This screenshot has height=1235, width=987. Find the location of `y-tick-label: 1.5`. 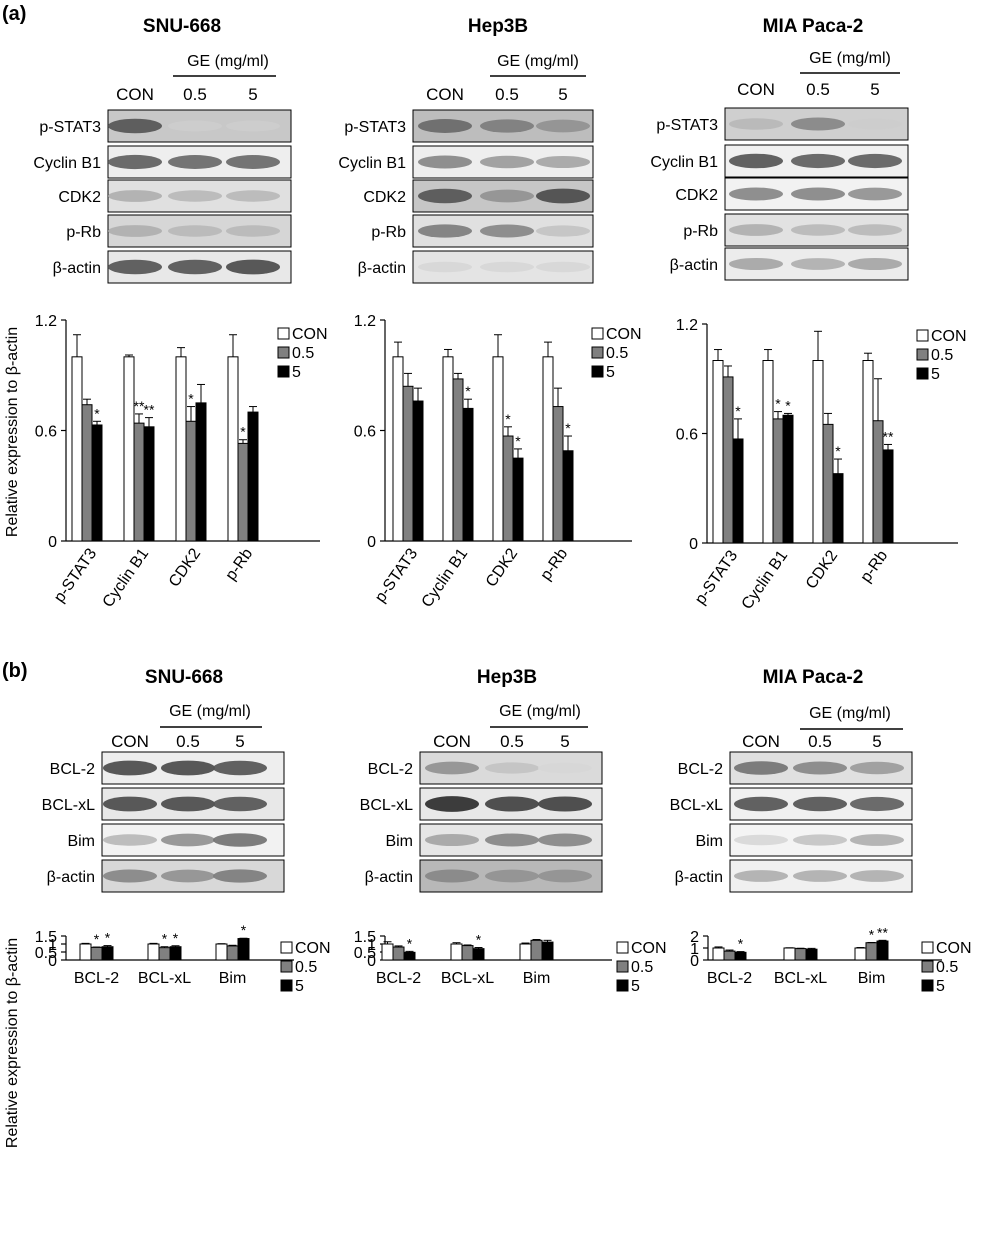

y-tick-label: 1.5 is located at coordinates (365, 937).